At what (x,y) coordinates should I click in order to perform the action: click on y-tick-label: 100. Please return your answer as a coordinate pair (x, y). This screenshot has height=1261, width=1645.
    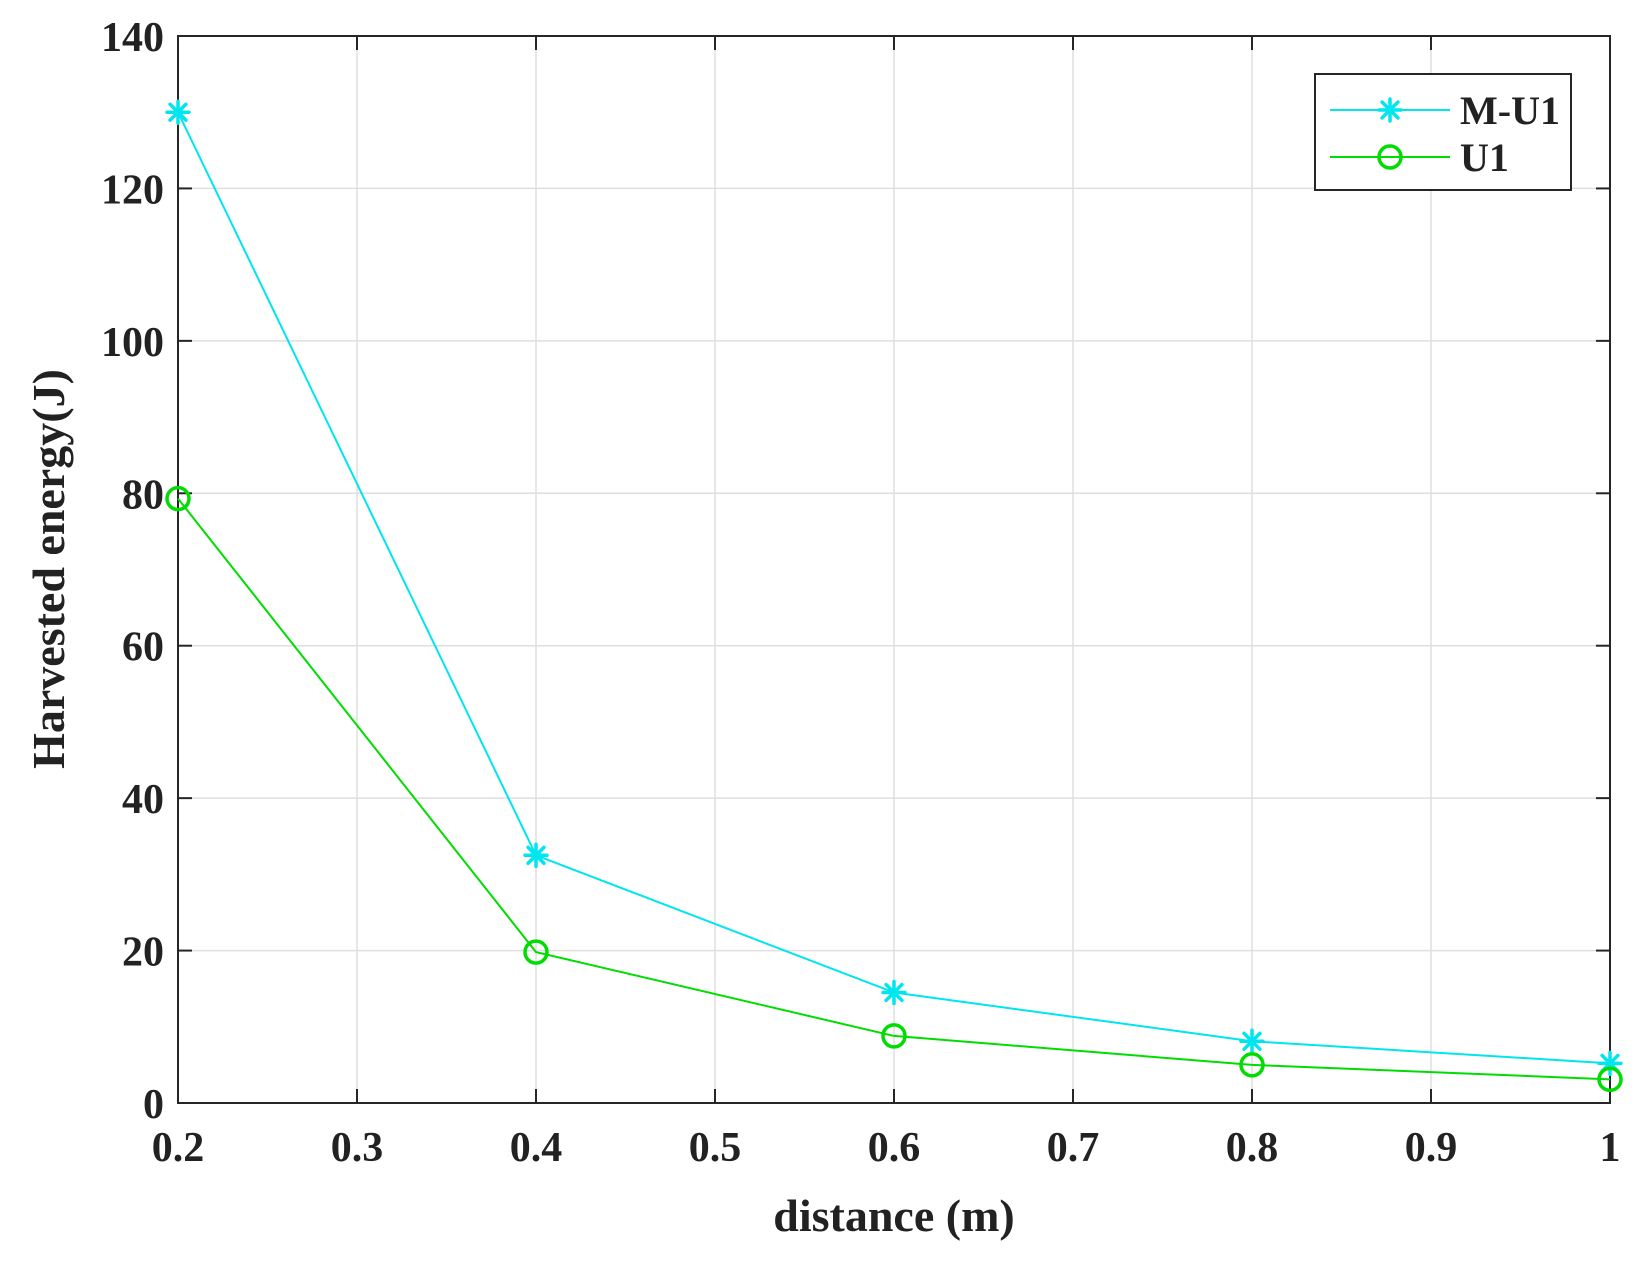
    Looking at the image, I should click on (132, 343).